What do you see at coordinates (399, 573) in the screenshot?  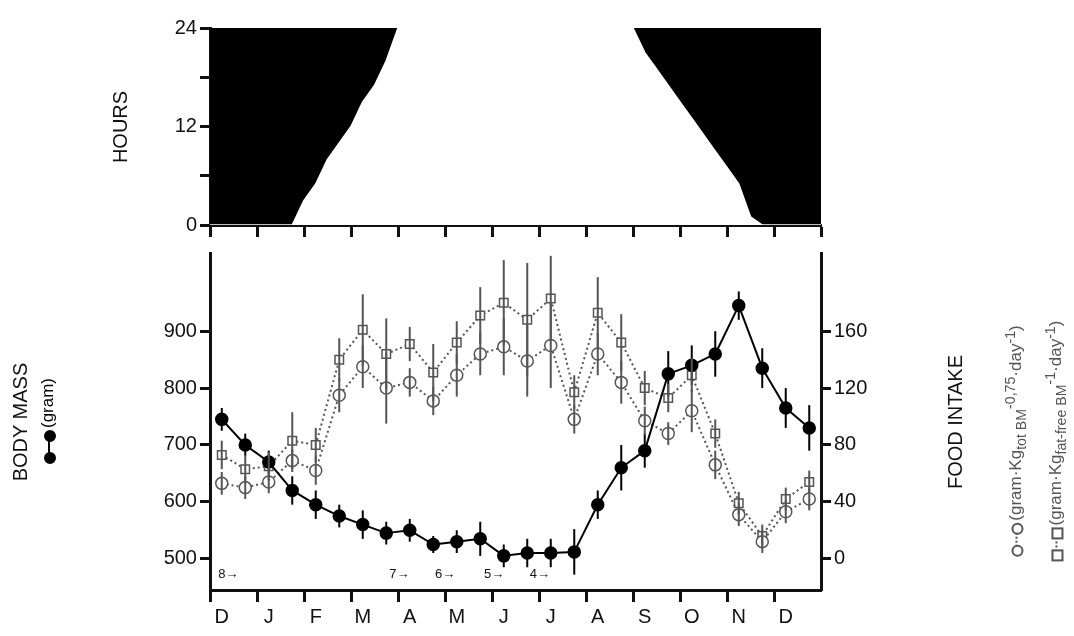 I see `annotation: 7→` at bounding box center [399, 573].